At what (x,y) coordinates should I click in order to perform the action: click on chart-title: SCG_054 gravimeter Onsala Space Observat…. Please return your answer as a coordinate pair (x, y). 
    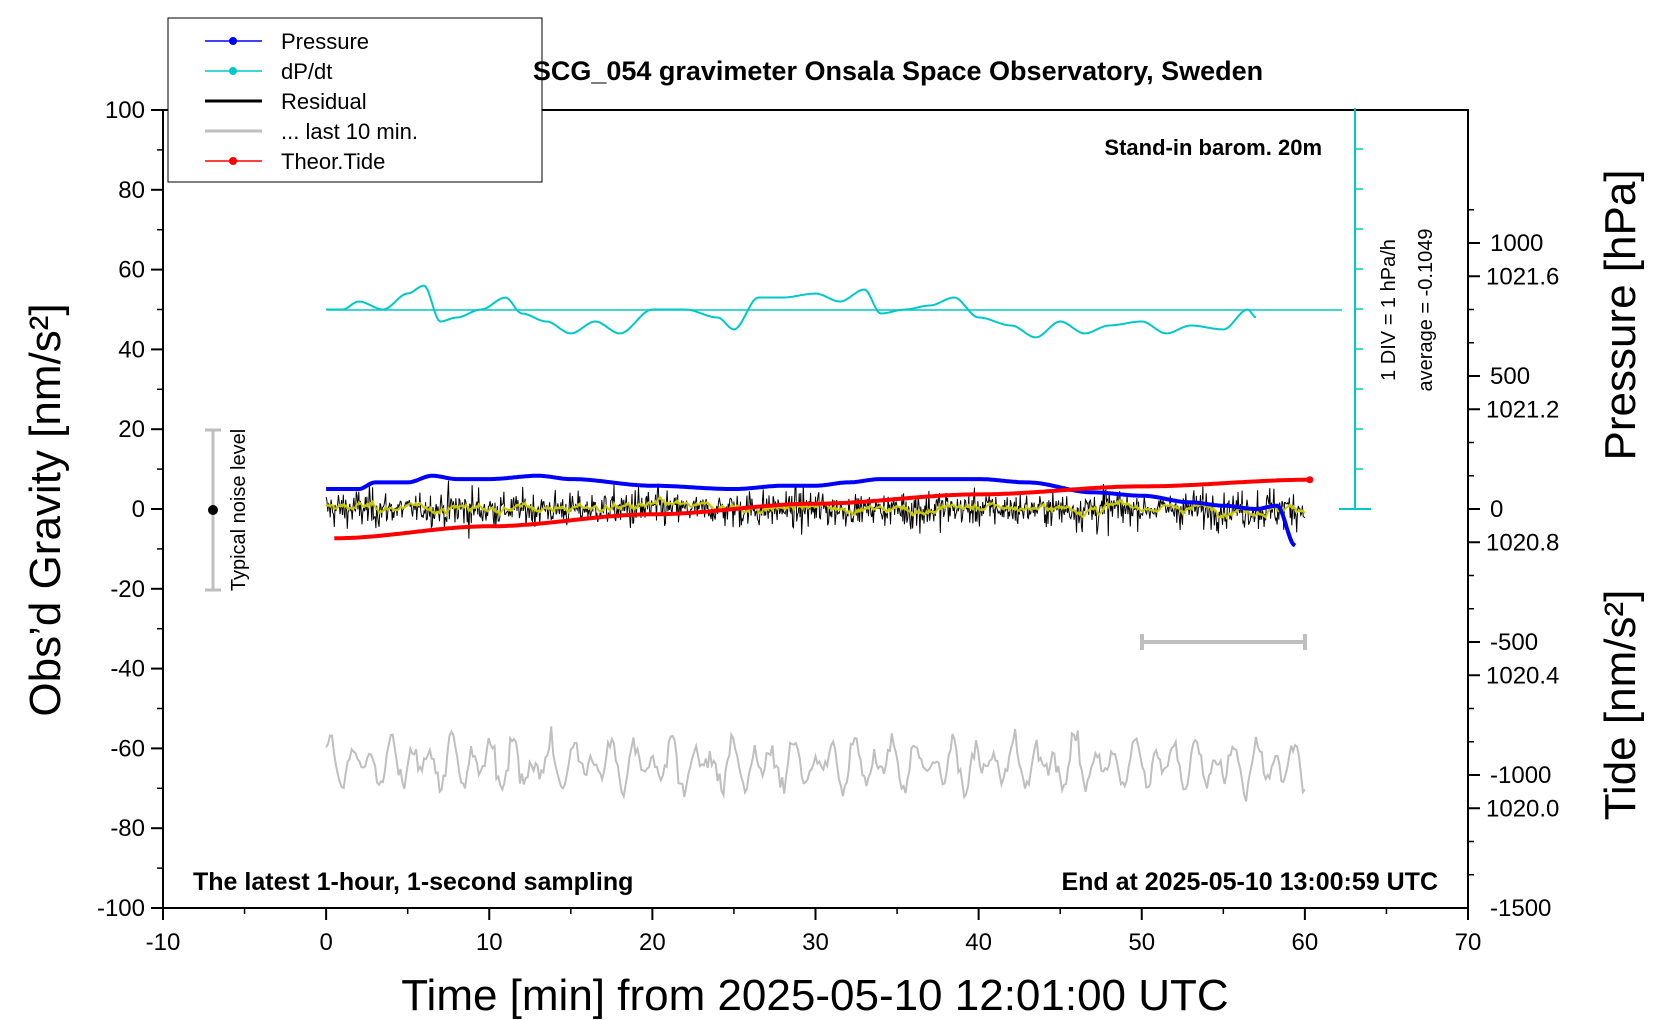
    Looking at the image, I should click on (898, 71).